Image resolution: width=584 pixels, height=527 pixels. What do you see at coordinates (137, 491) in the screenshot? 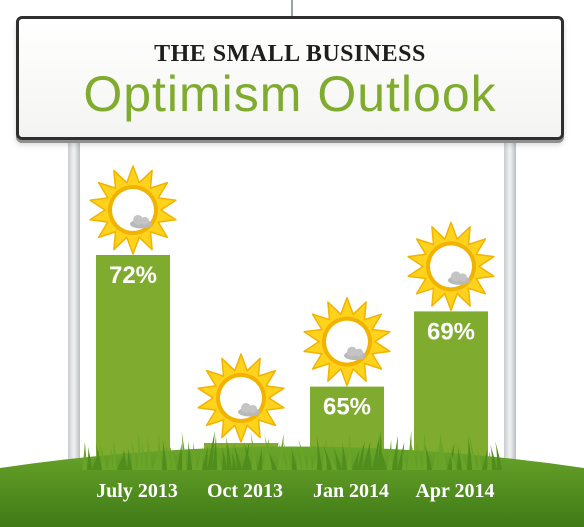
I see `category-label: July 2013` at bounding box center [137, 491].